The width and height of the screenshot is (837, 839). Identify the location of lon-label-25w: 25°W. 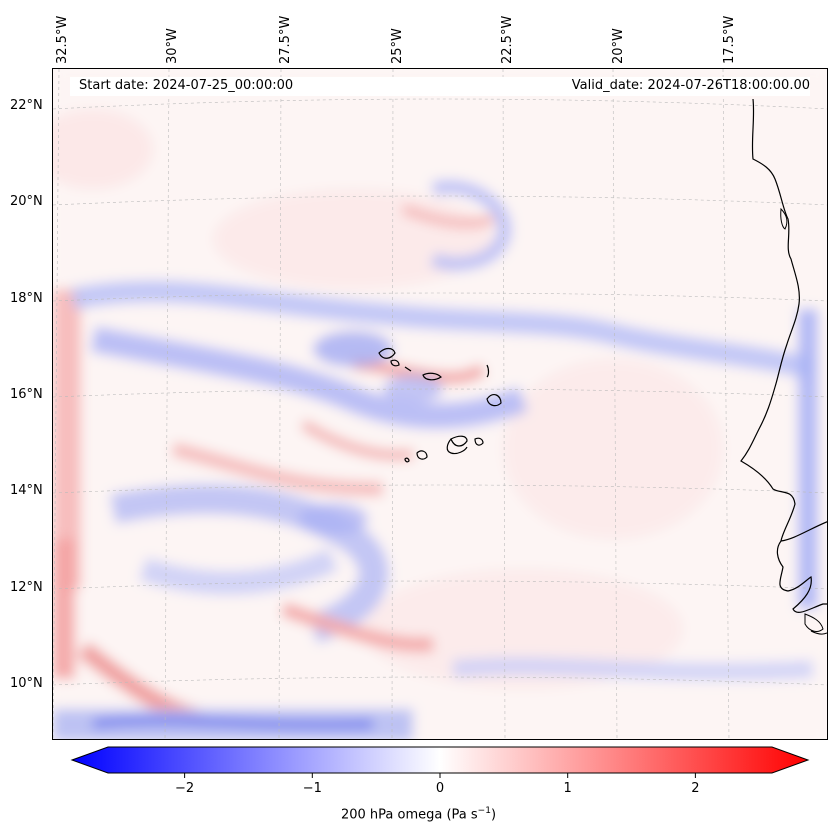
(397, 46).